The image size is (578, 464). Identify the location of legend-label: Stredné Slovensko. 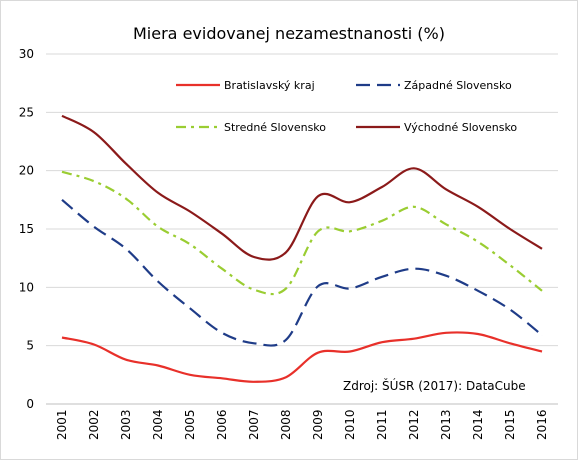
(275, 127).